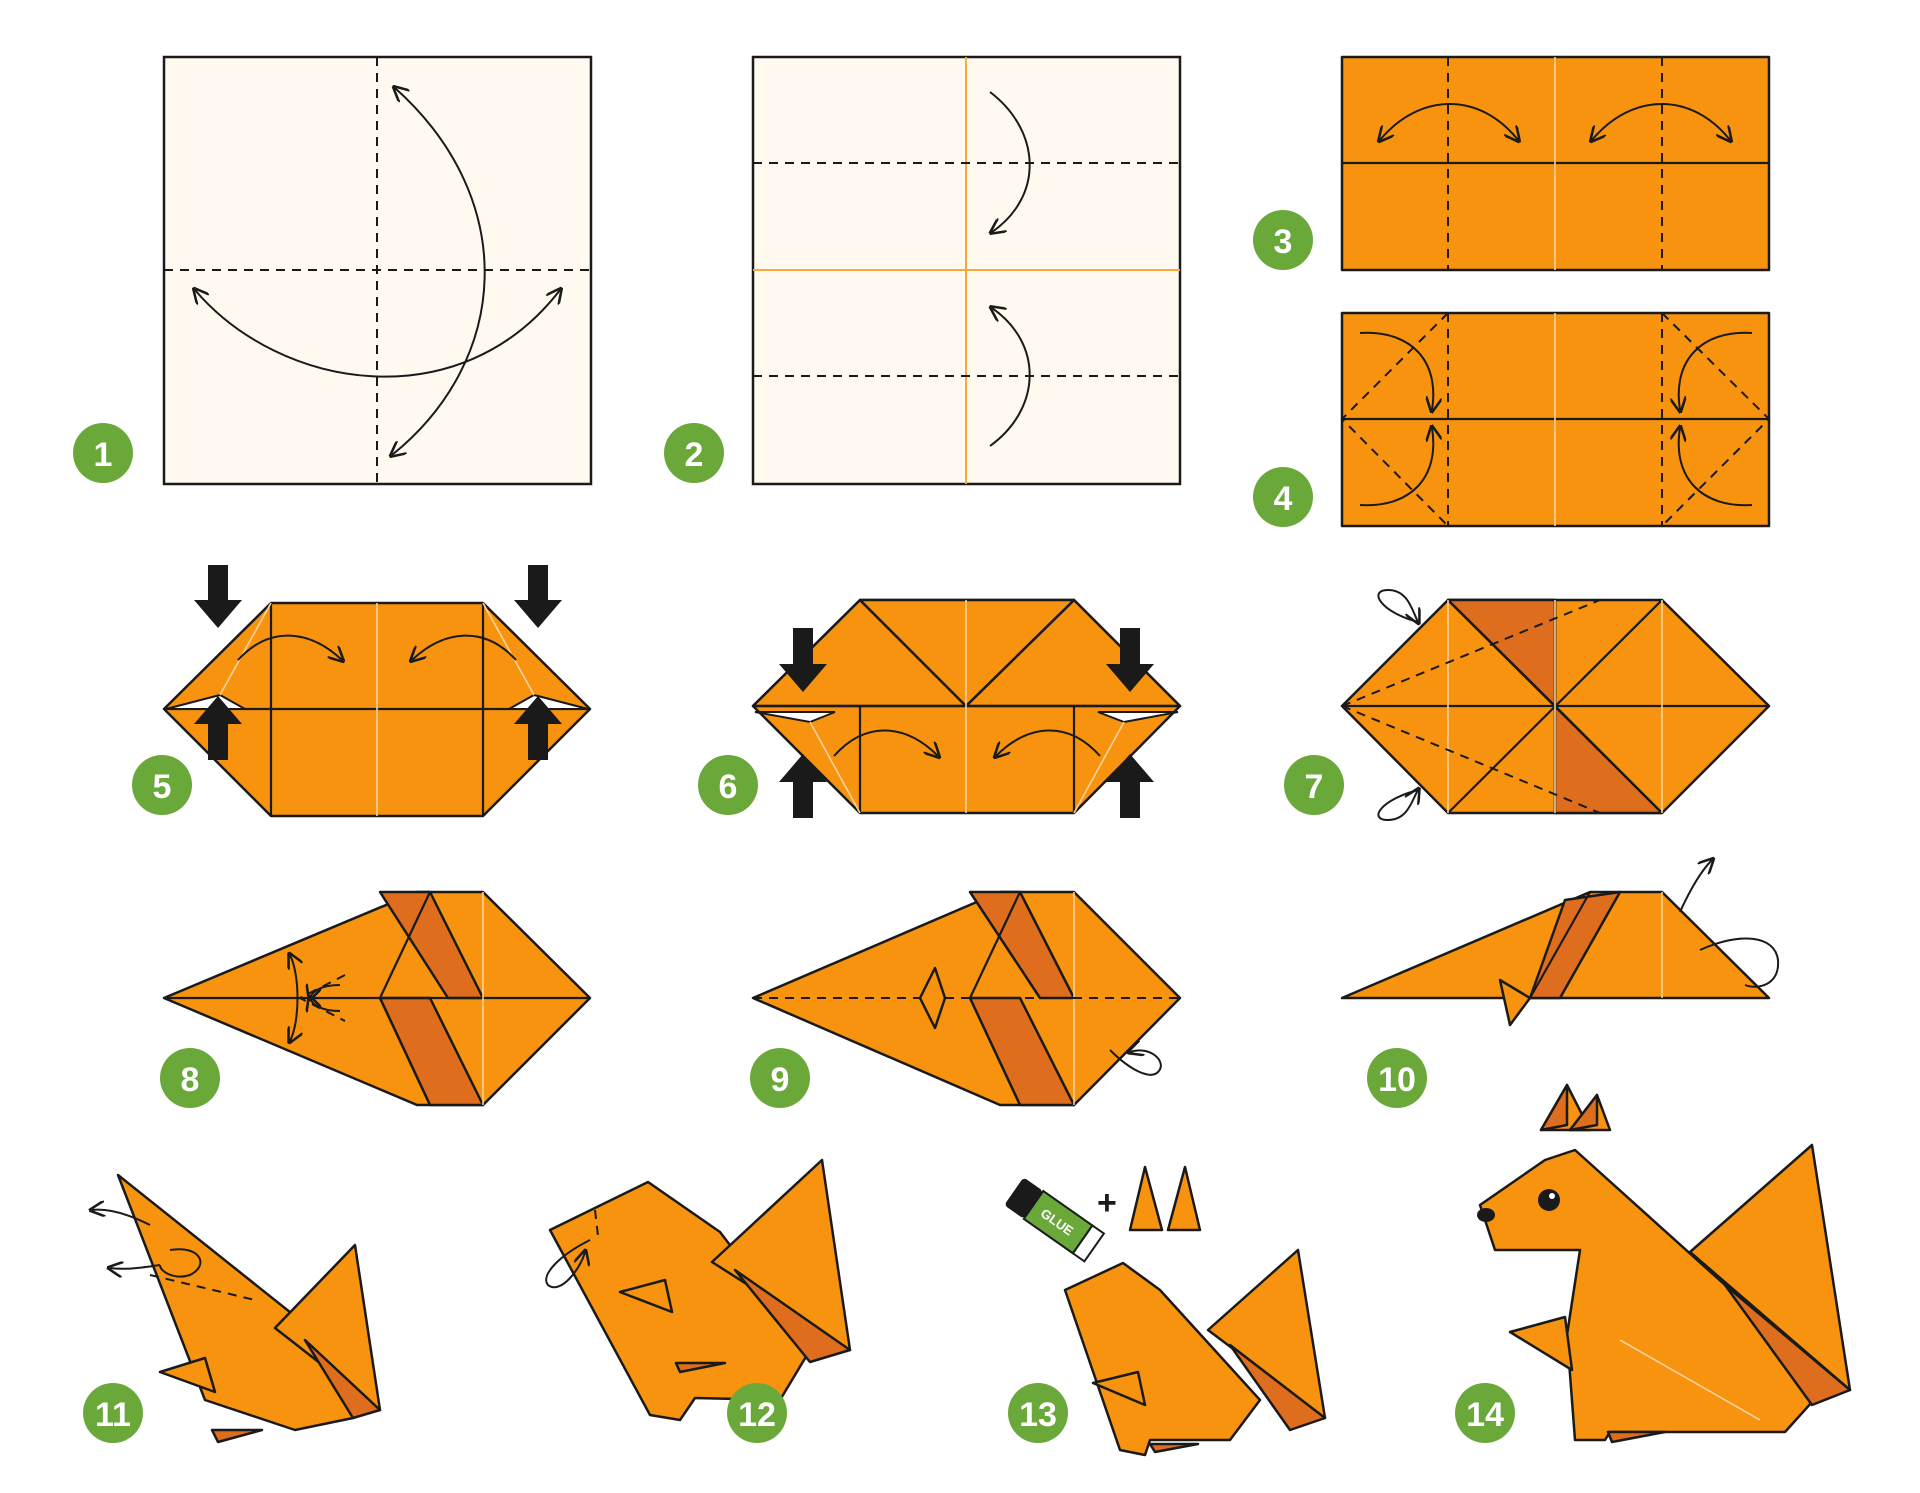 The height and width of the screenshot is (1493, 1920). I want to click on step-number: 14, so click(1485, 1415).